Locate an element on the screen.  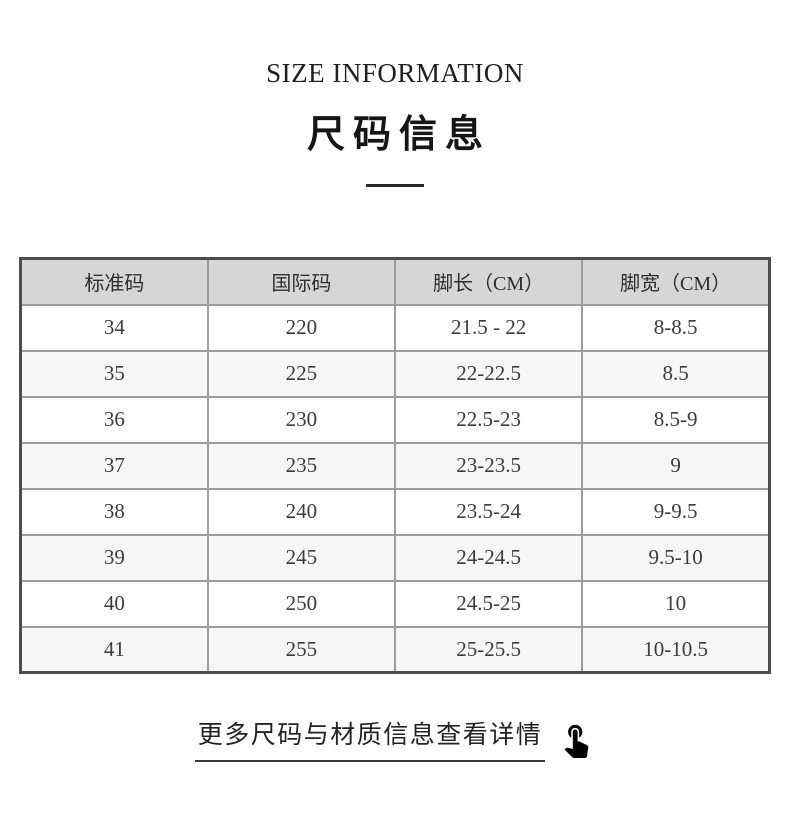
column-header-international-size: 国际码 is located at coordinates (301, 281).